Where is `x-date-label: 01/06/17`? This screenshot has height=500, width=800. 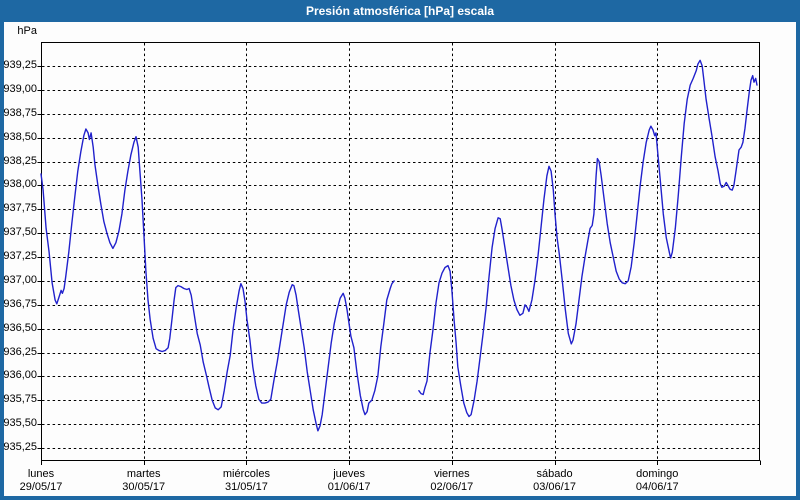 x-date-label: 01/06/17 is located at coordinates (349, 487).